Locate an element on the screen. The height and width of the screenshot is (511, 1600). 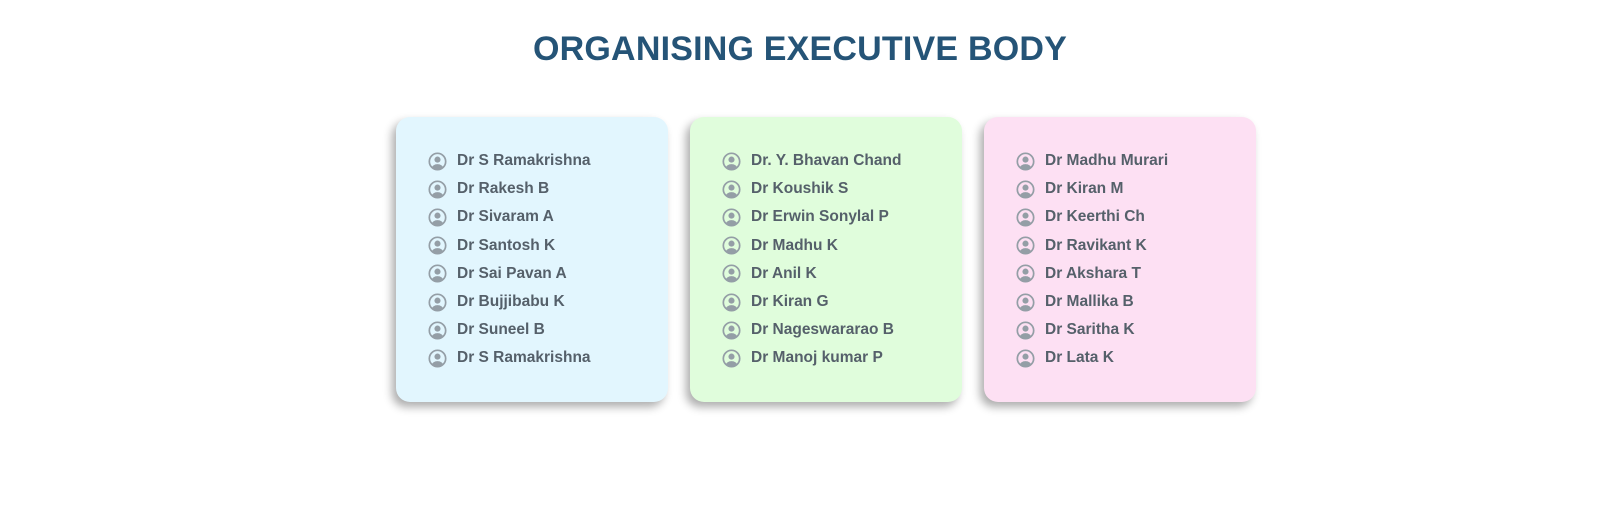
member-name: Dr Ravikant K is located at coordinates (1096, 245).